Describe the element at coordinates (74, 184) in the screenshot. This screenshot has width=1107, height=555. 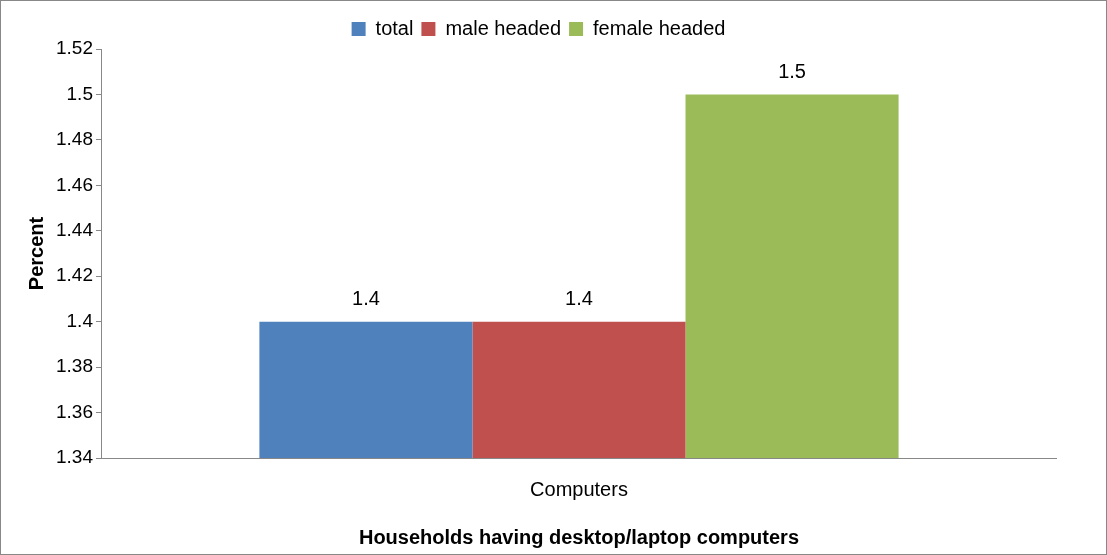
I see `y-tick-label: 1.46` at that location.